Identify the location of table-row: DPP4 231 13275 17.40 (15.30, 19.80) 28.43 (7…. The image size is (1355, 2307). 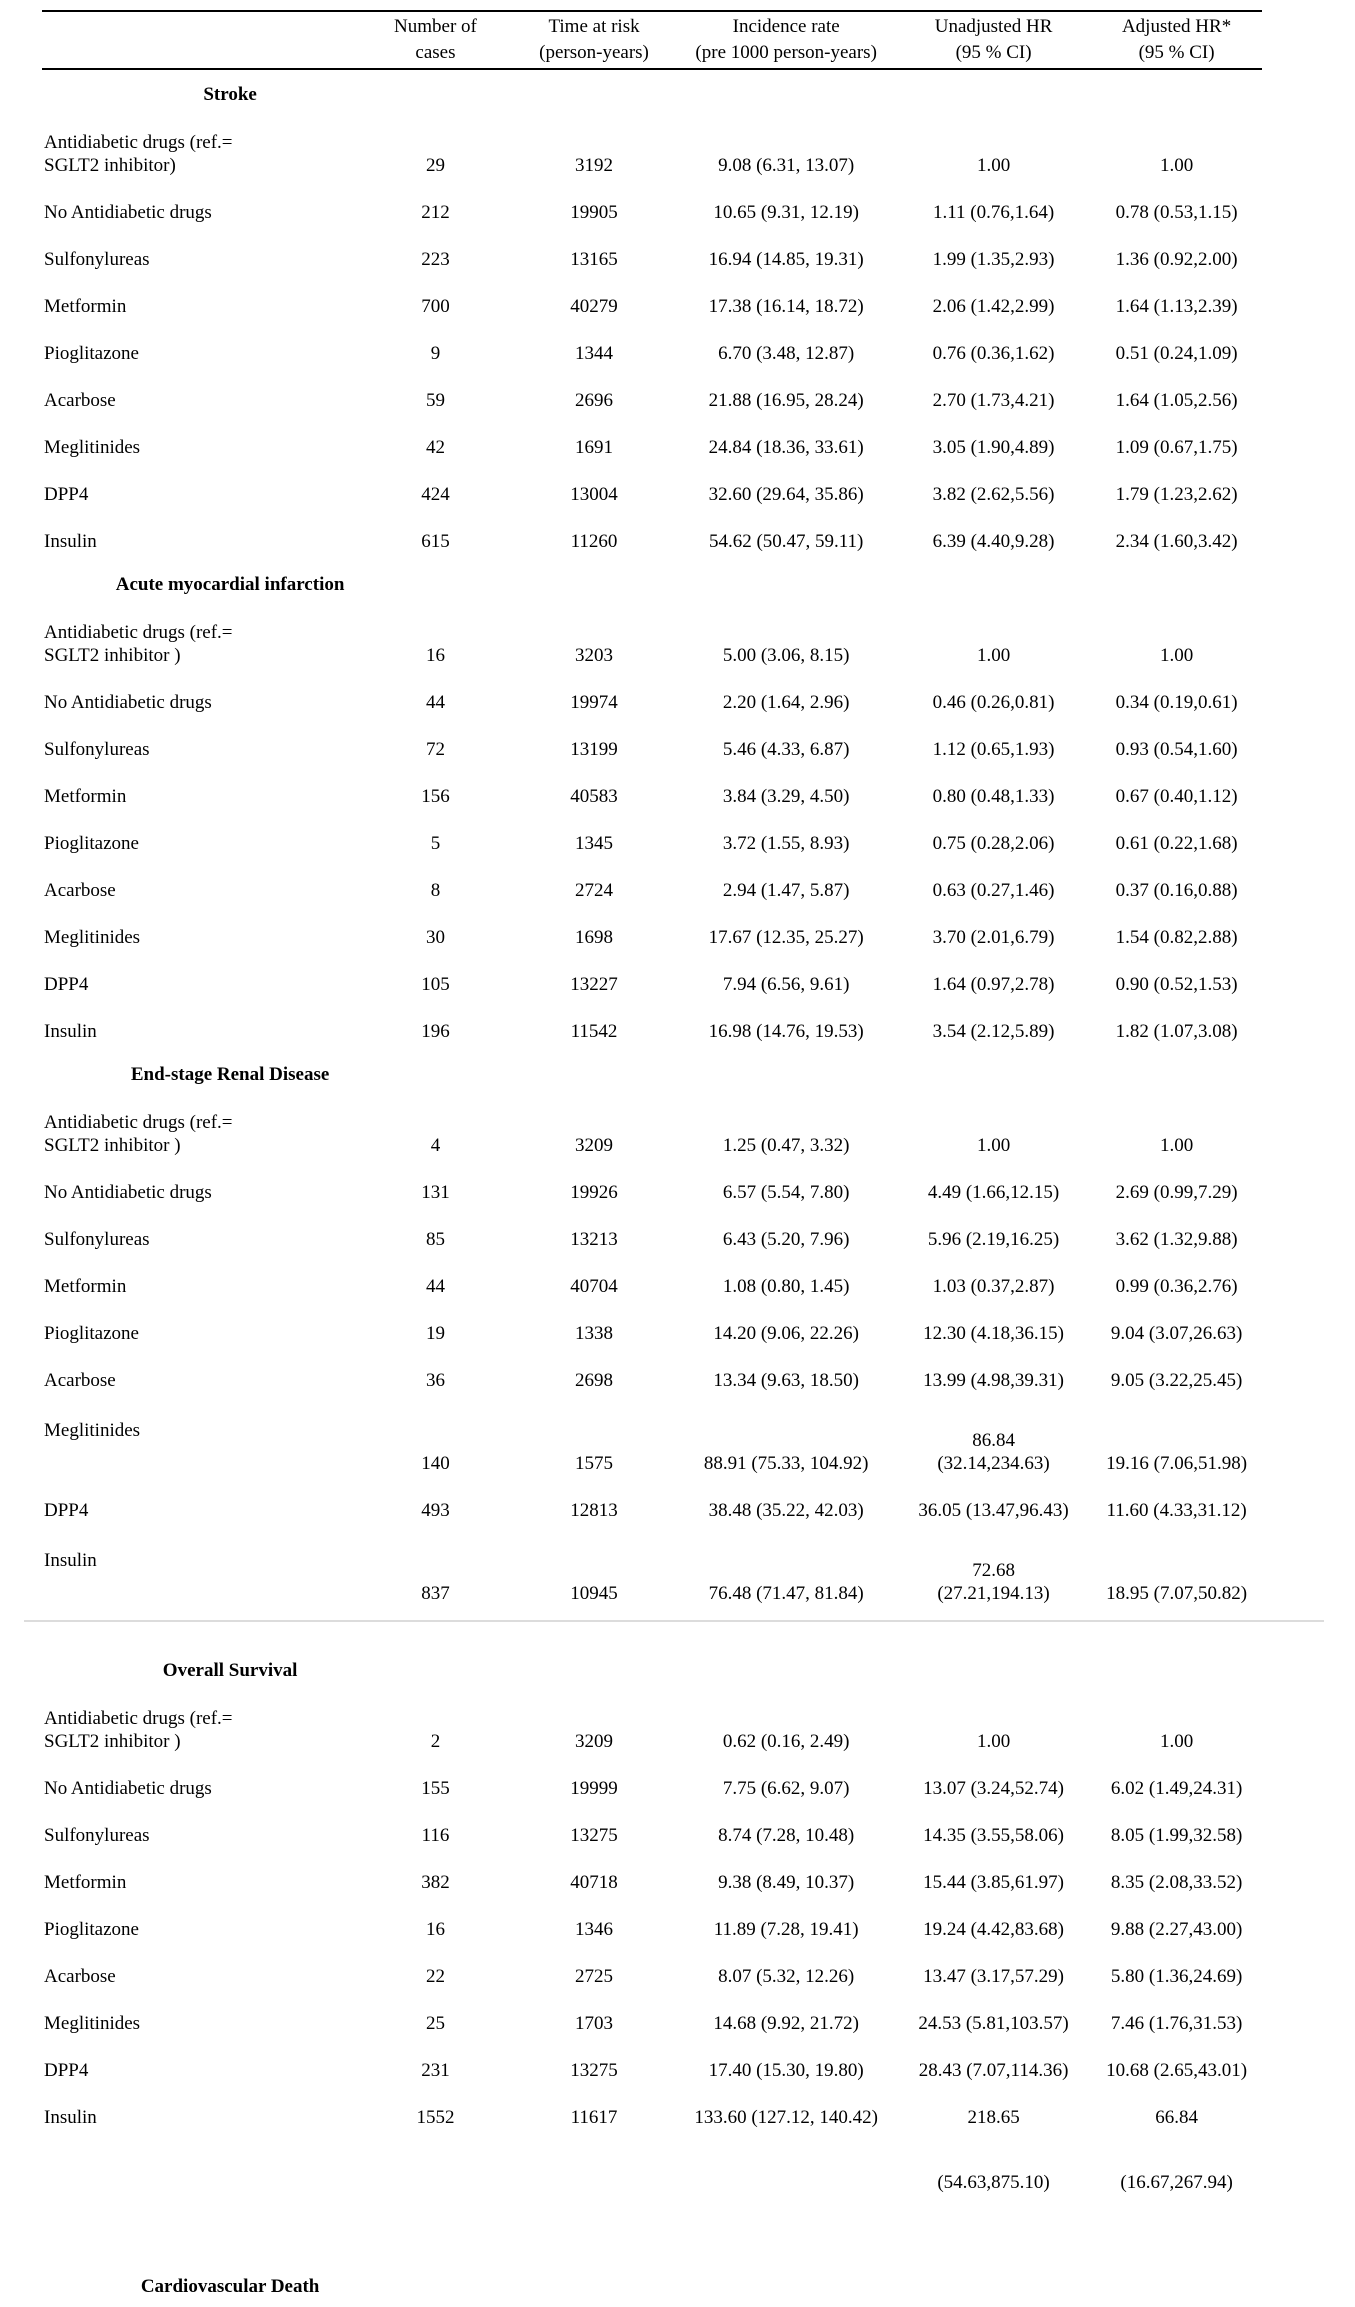
(652, 2065).